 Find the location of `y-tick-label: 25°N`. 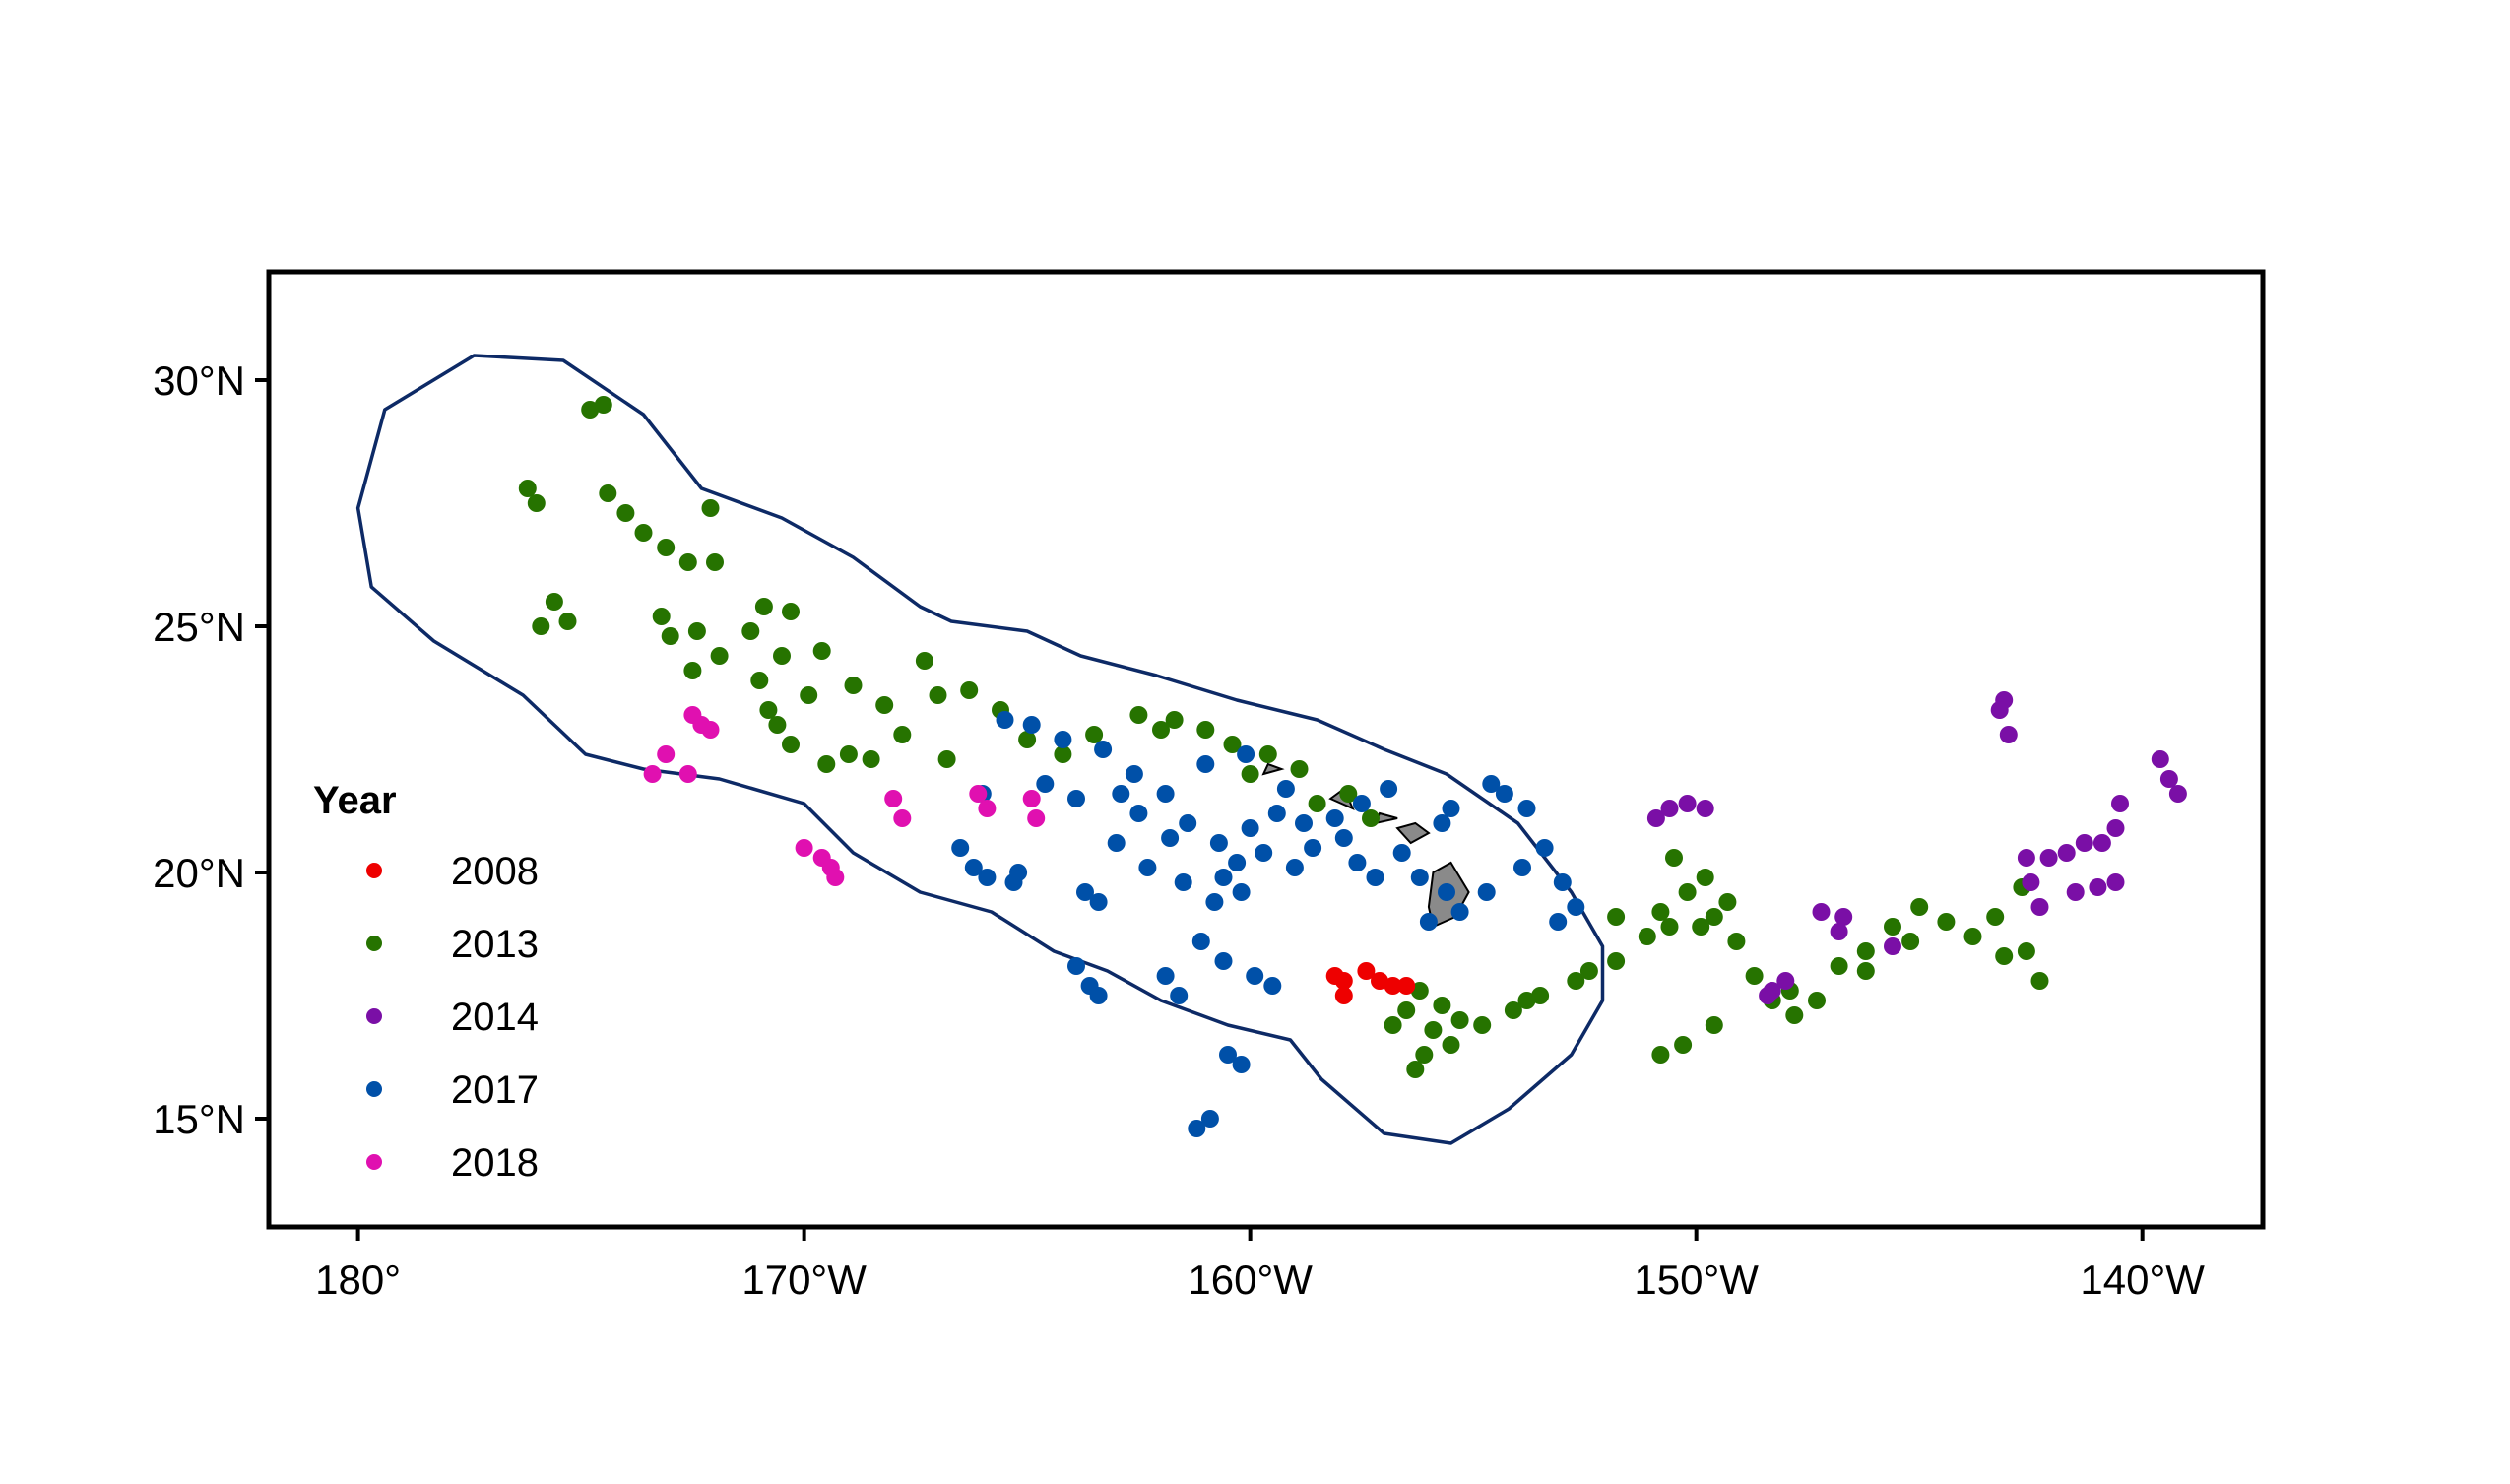

y-tick-label: 25°N is located at coordinates (199, 627).